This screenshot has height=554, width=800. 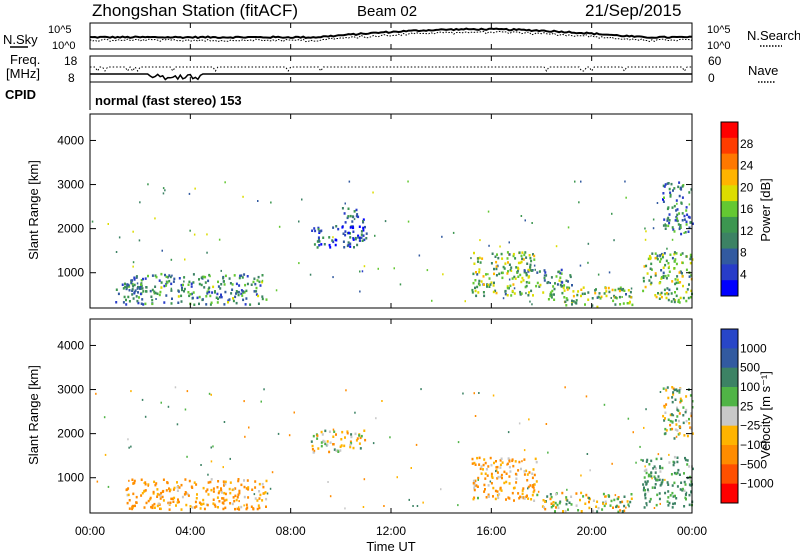 I want to click on nave-label: Nave, so click(x=763, y=70).